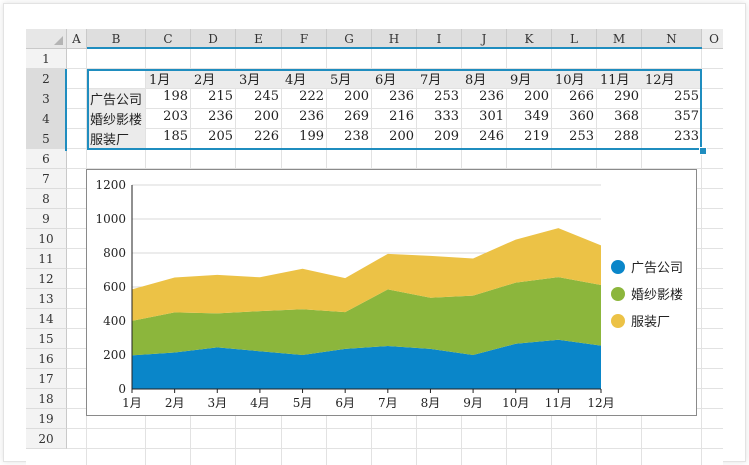  Describe the element at coordinates (46, 159) in the screenshot. I see `row-header-6: 6` at that location.